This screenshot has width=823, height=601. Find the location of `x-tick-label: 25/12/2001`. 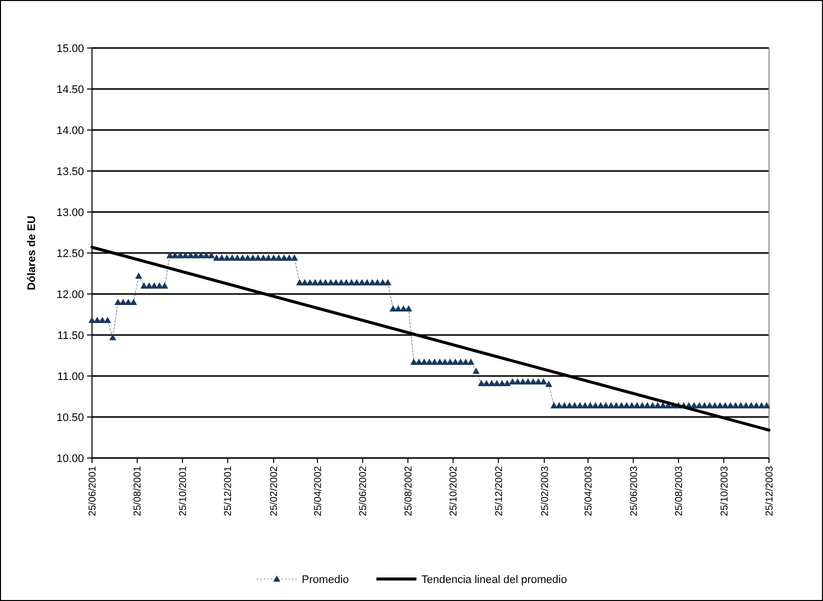

x-tick-label: 25/12/2001 is located at coordinates (228, 491).